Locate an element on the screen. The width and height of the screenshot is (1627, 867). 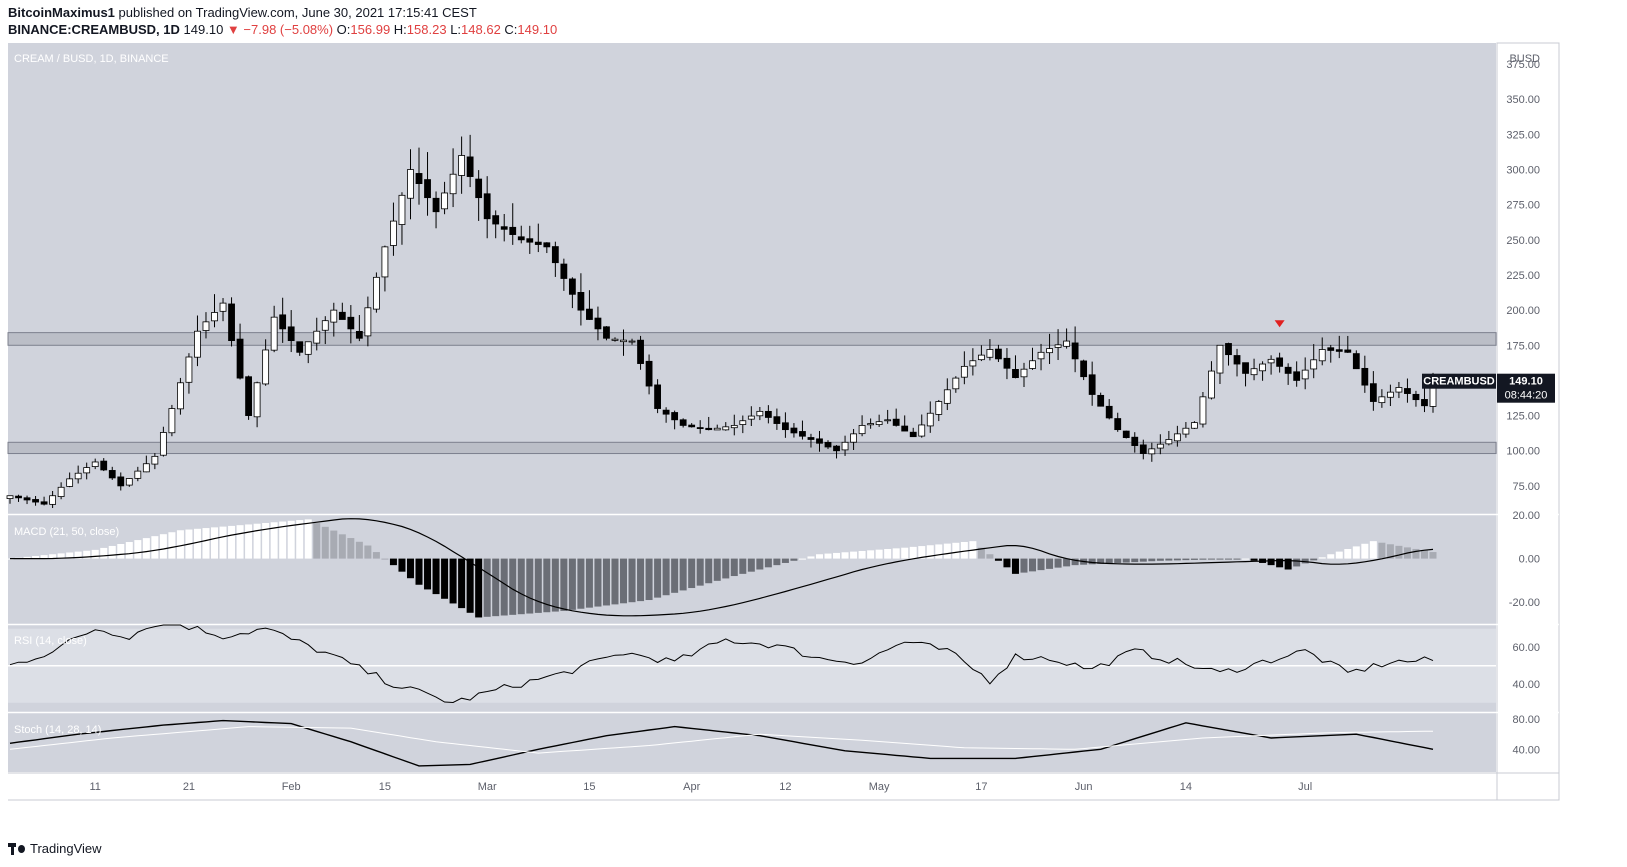
tradingview-logo-icon is located at coordinates (17, 848).